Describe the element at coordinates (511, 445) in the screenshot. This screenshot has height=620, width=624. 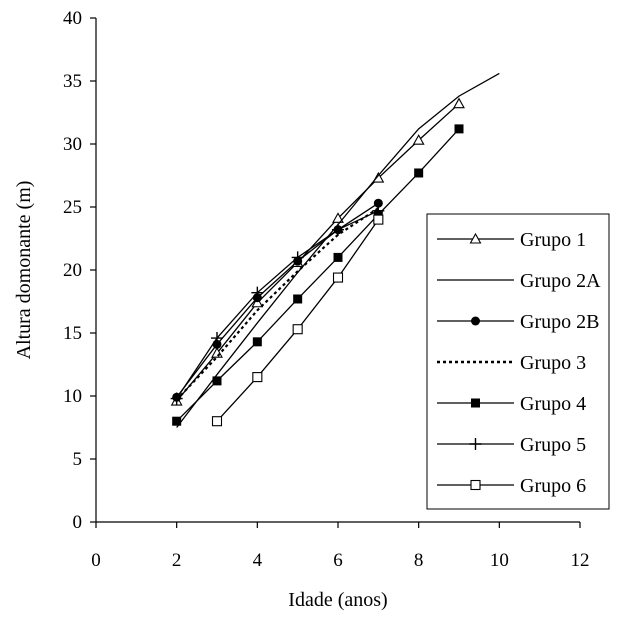
I see `legend-item: Grupo 5` at that location.